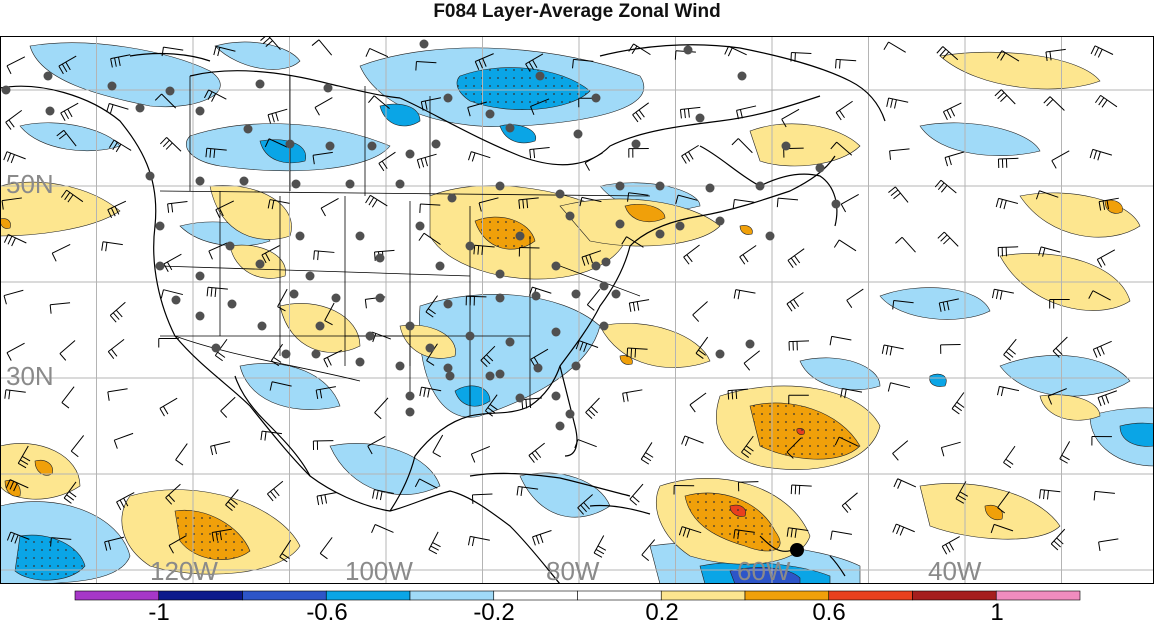 Image resolution: width=1154 pixels, height=622 pixels. I want to click on colorbar-label-06: 0.6, so click(828, 610).